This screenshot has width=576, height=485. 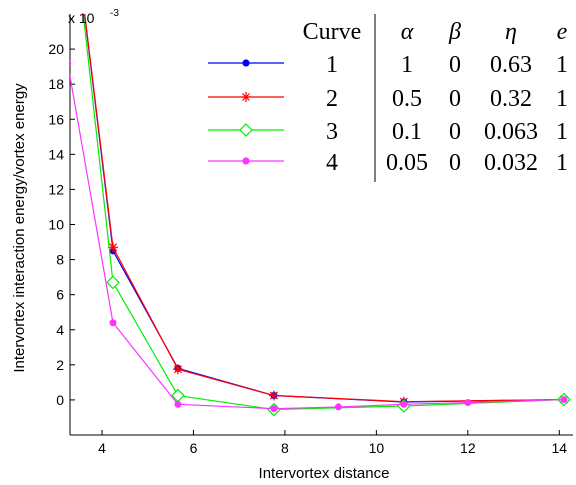 I want to click on legend-beta-4: 0, so click(x=455, y=163).